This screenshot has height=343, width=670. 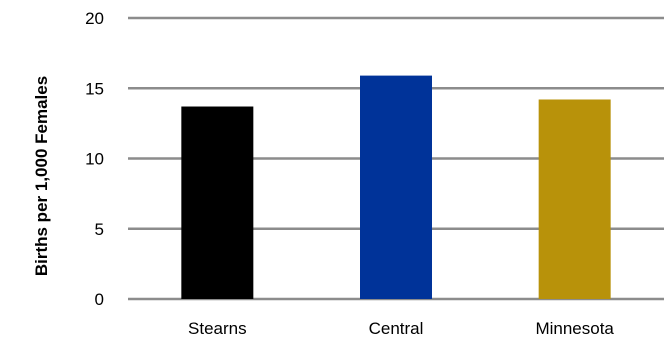 What do you see at coordinates (217, 202) in the screenshot?
I see `bar-stearns` at bounding box center [217, 202].